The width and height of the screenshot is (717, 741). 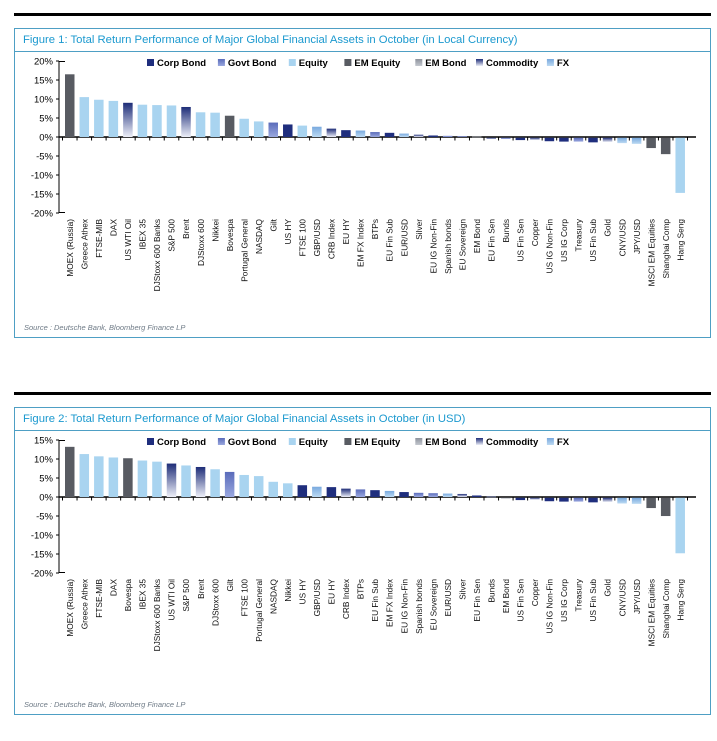 I want to click on x-category-label: Brent, so click(x=186, y=228).